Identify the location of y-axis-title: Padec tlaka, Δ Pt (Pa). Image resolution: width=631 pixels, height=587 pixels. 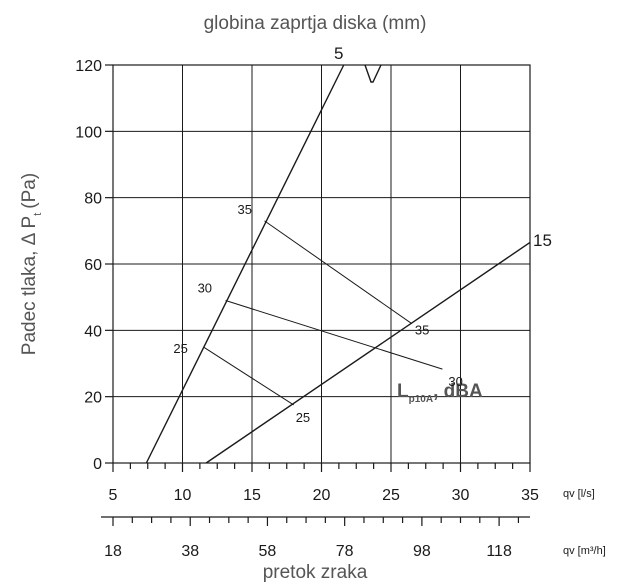
(31, 264).